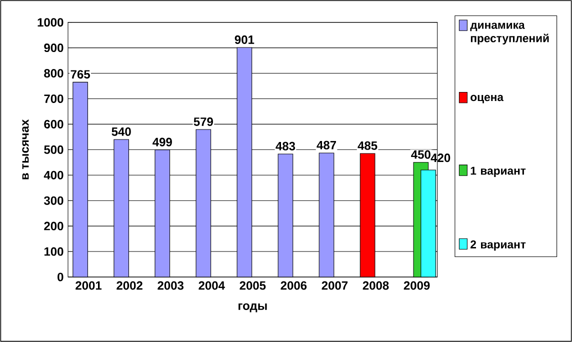  What do you see at coordinates (253, 285) in the screenshot?
I see `x-tick-label: 2005` at bounding box center [253, 285].